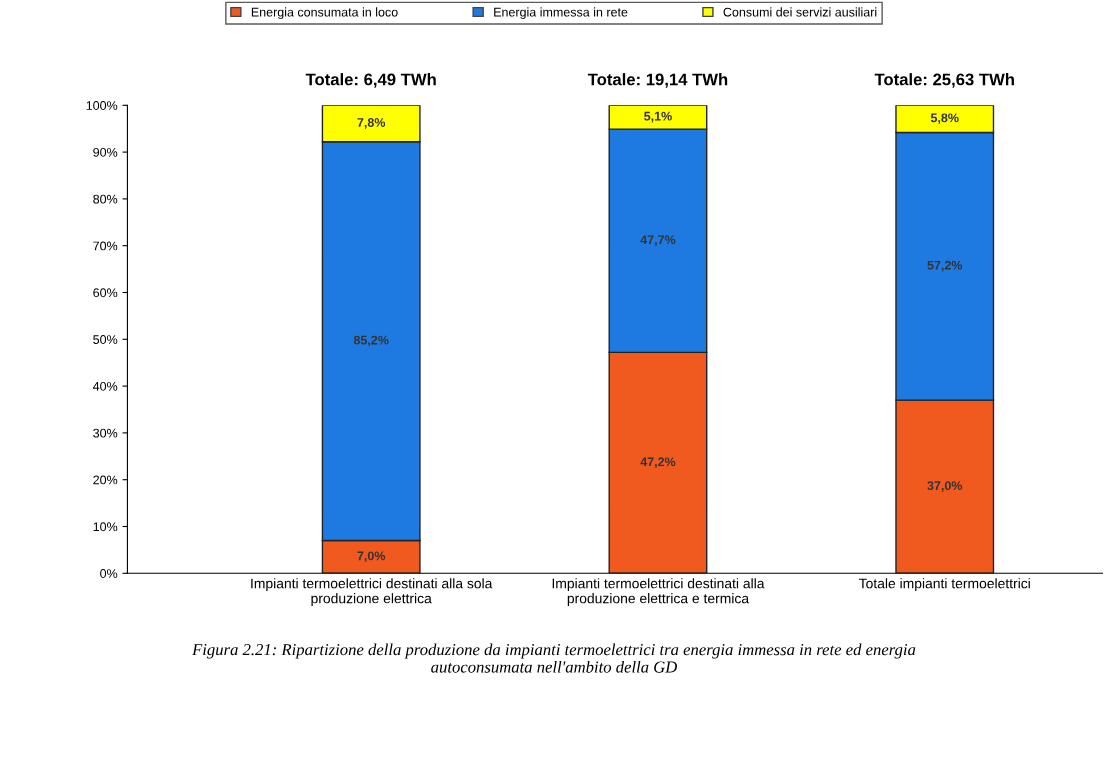  What do you see at coordinates (944, 119) in the screenshot?
I see `data-label: 5,8%` at bounding box center [944, 119].